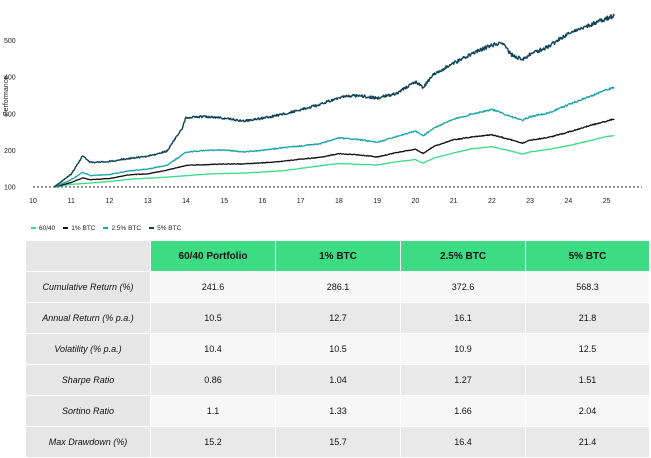  I want to click on table-row-label: Sharpe Ratio, so click(88, 380).